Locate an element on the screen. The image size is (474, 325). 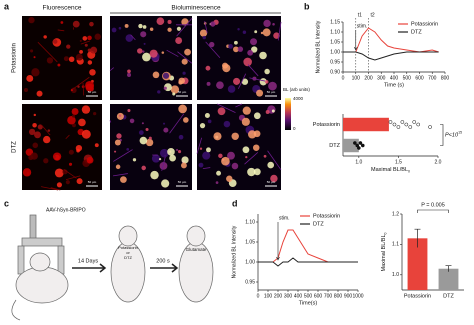
x-tick-label: 900 is located at coordinates (348, 296).